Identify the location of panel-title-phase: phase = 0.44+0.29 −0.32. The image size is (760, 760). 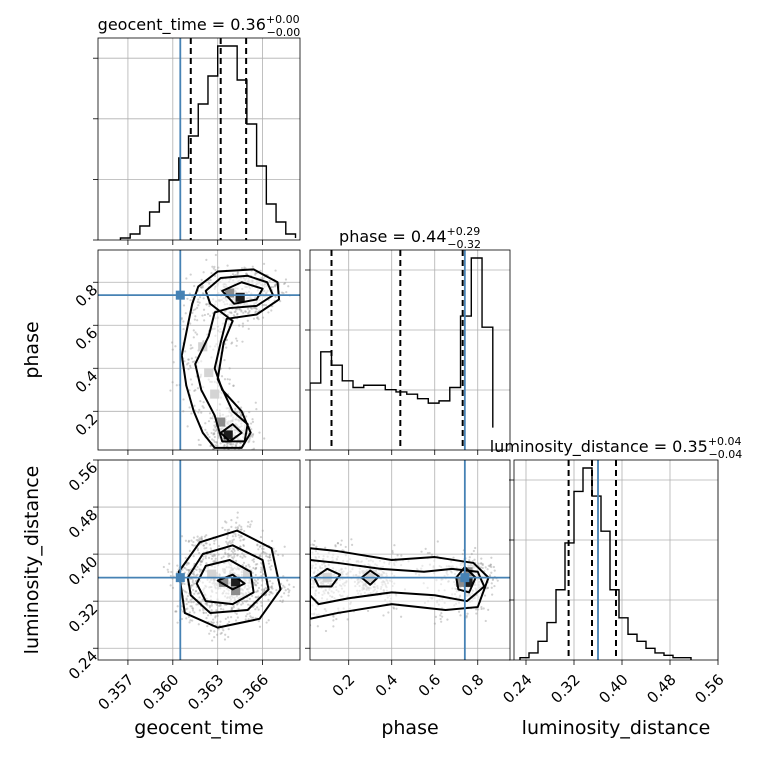
(410, 238).